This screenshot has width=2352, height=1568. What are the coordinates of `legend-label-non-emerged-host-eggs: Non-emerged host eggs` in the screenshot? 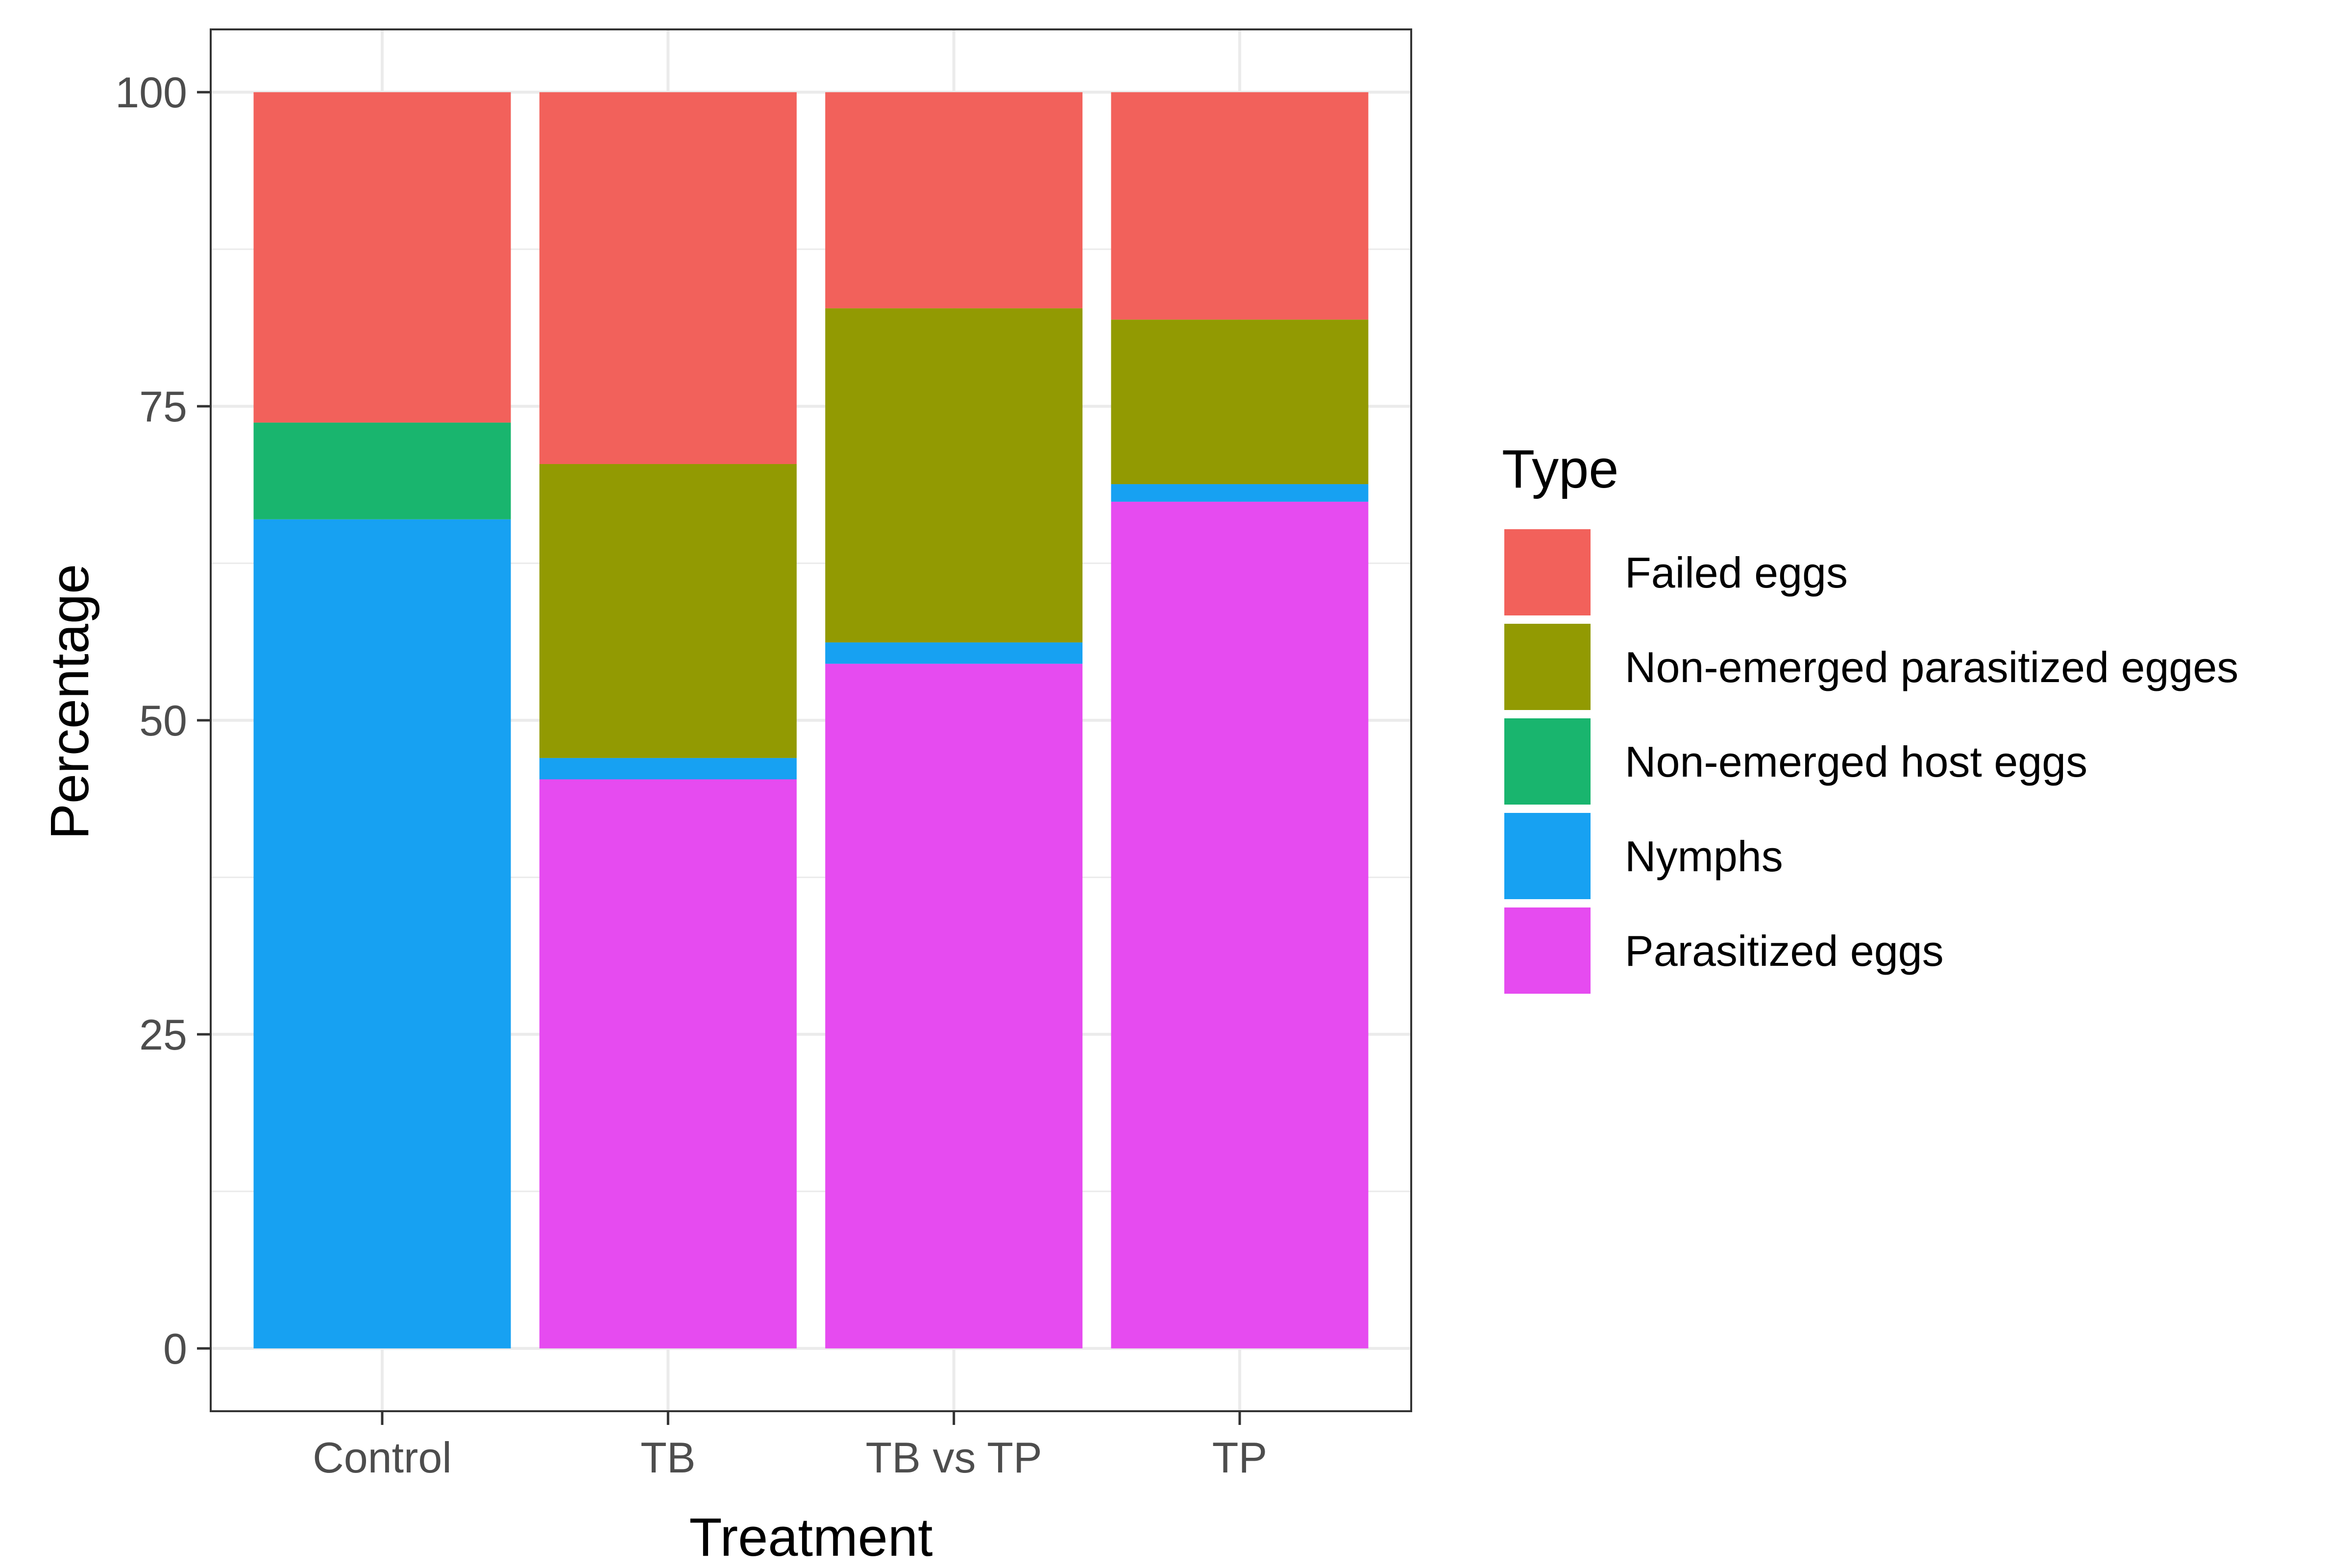 It's located at (1856, 761).